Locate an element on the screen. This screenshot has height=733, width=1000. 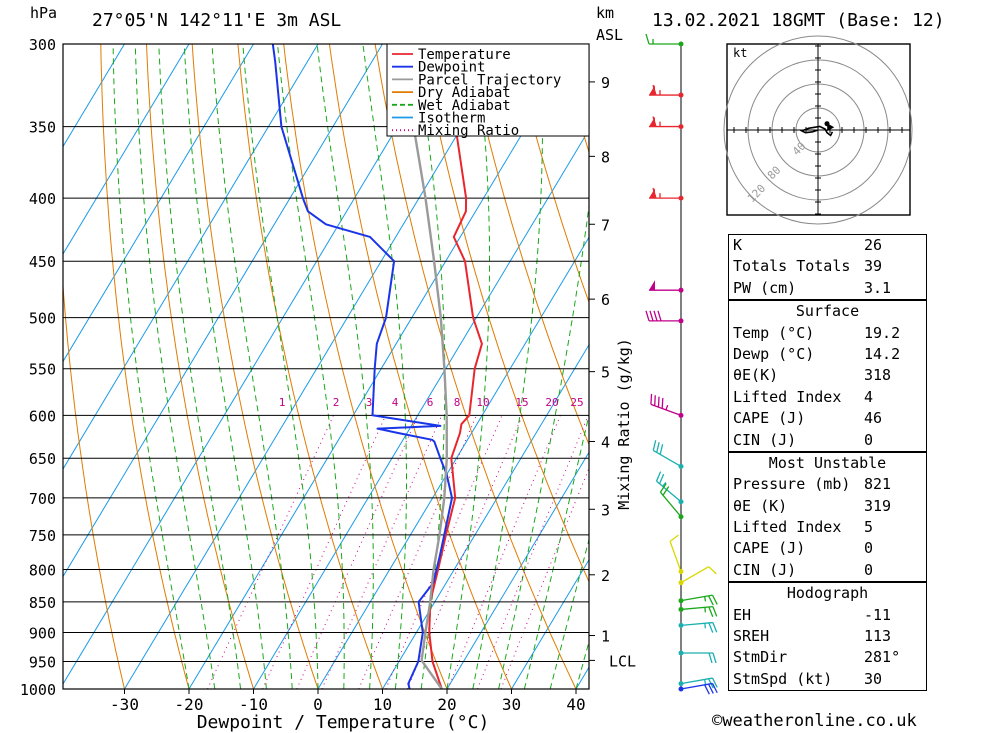
stat-value: 39 is located at coordinates (873, 266).